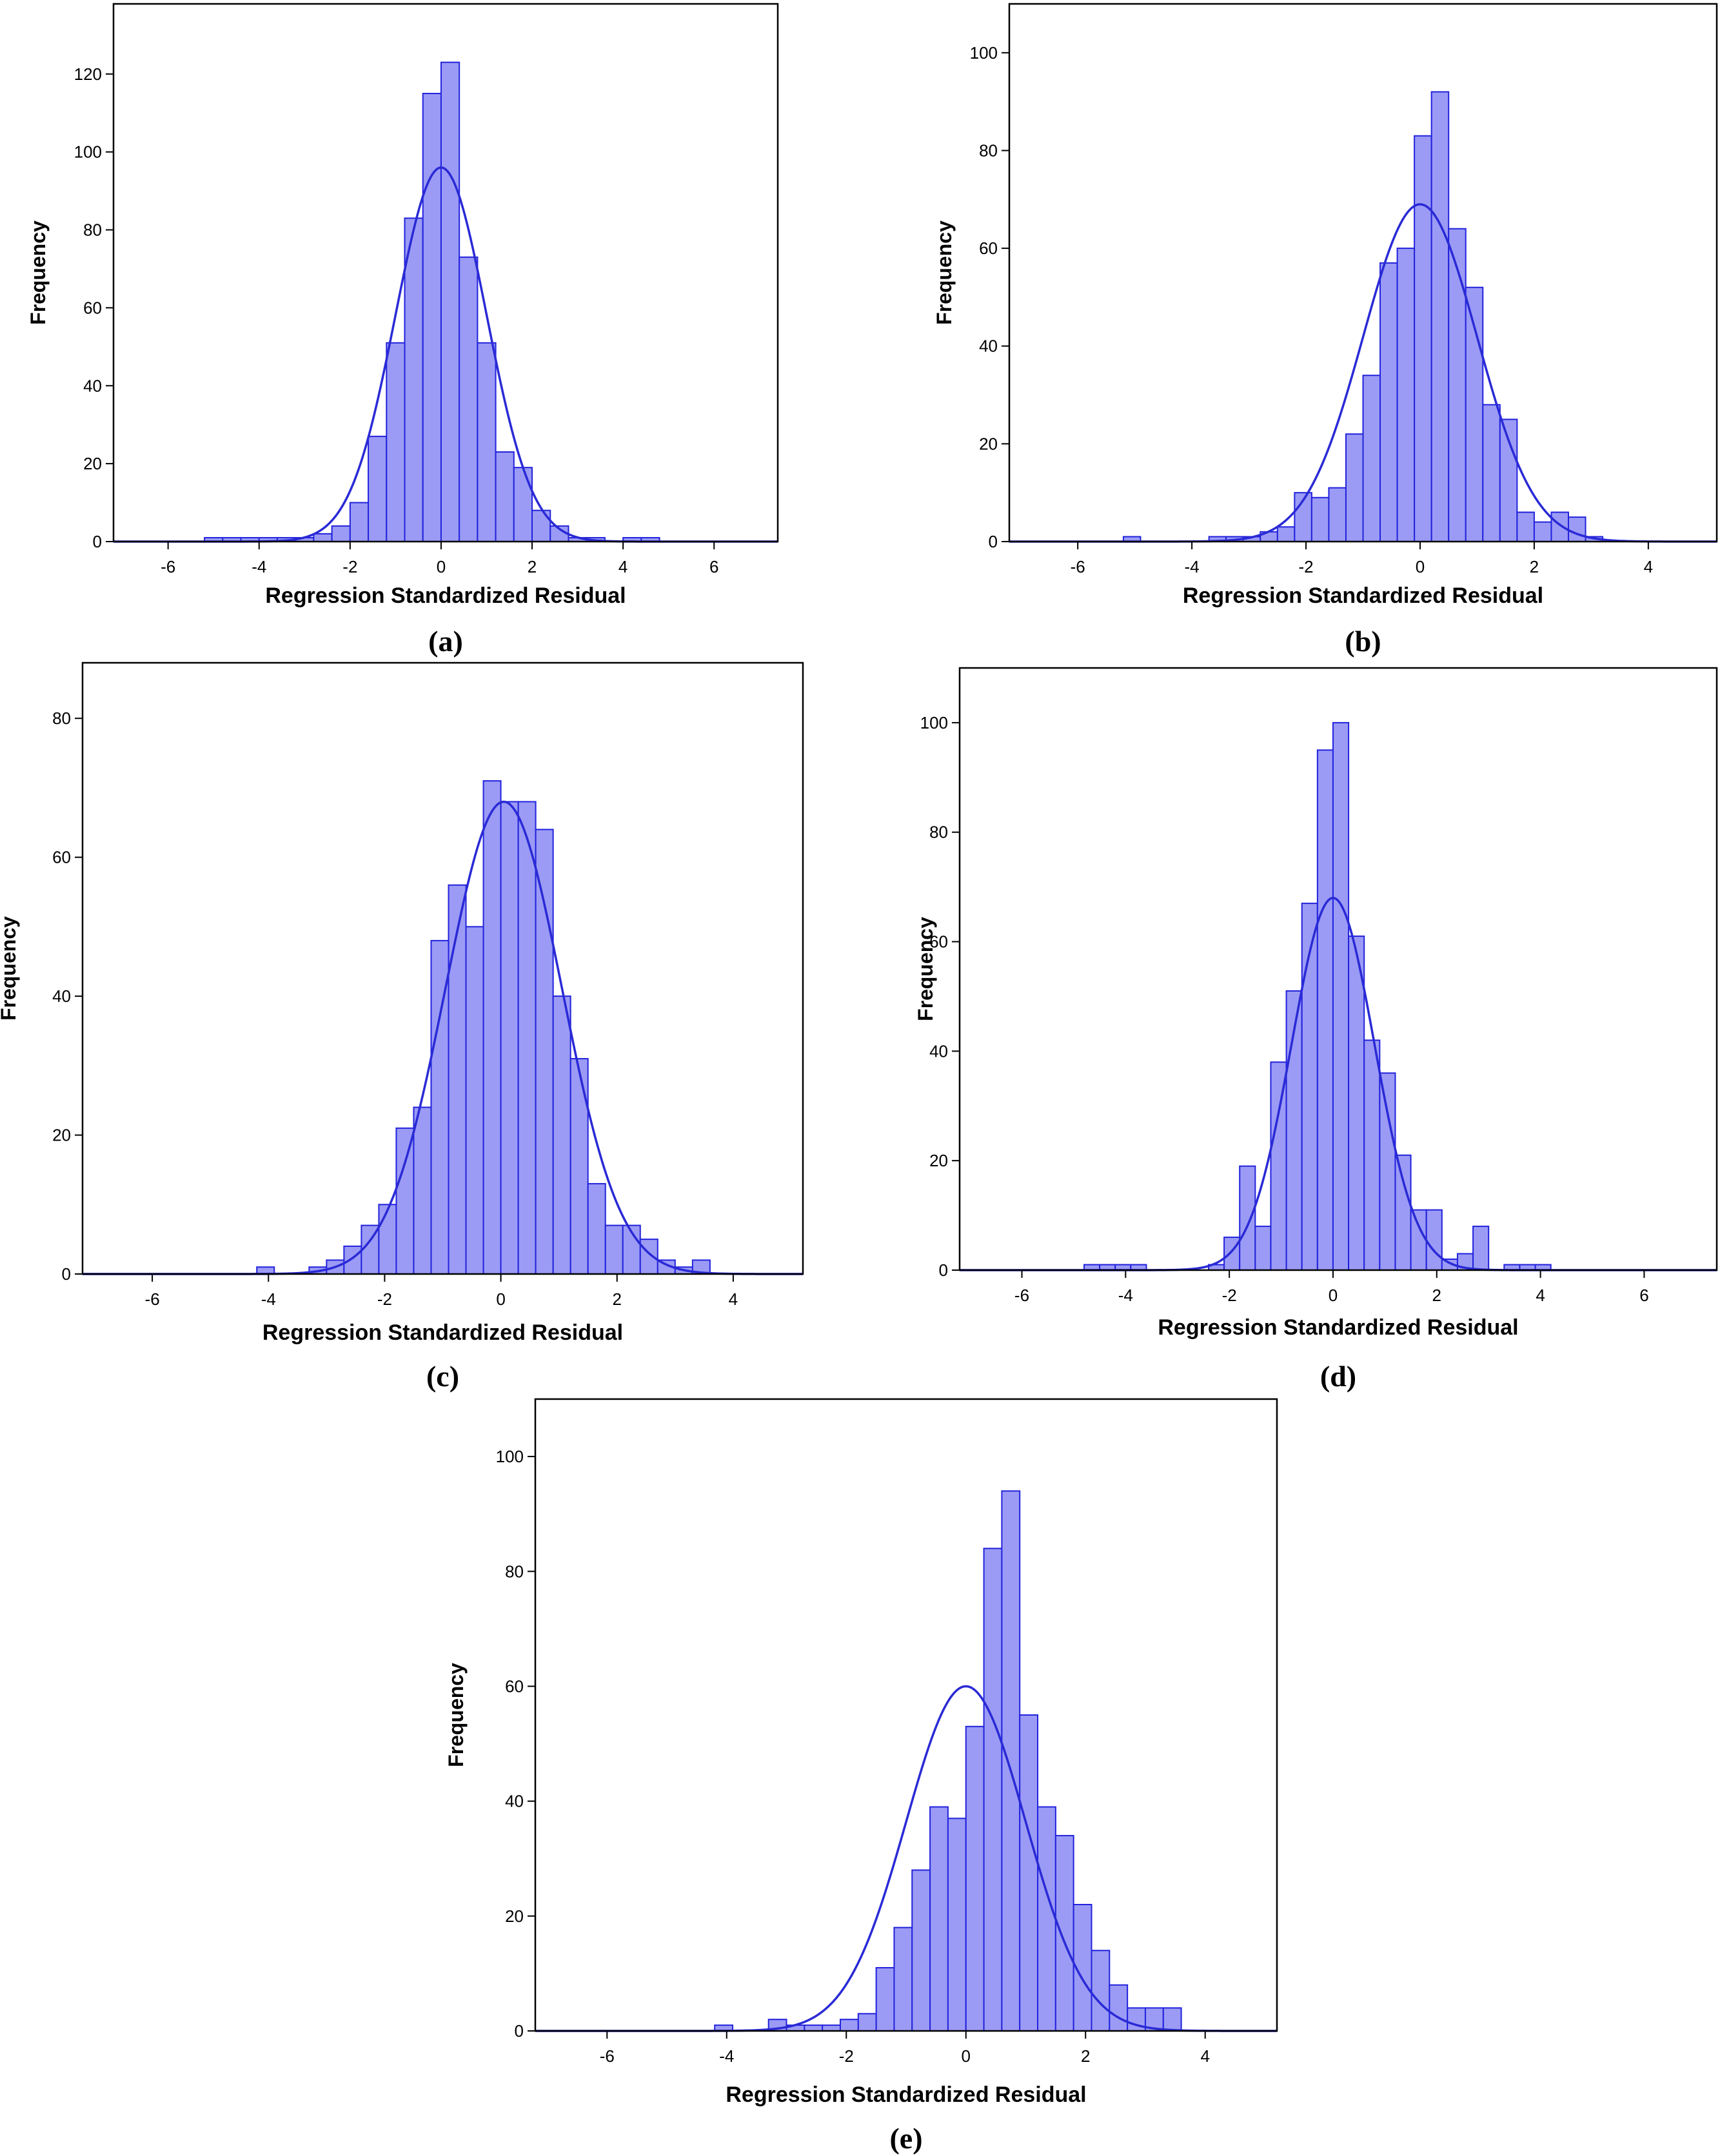 Image resolution: width=1720 pixels, height=2156 pixels. I want to click on y-tick-label: 60, so click(92, 307).